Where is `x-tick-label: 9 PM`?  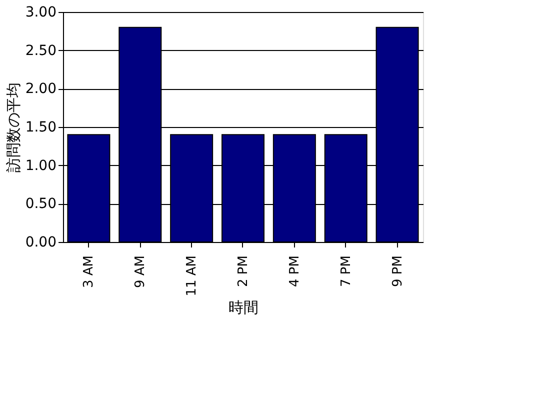 x-tick-label: 9 PM is located at coordinates (398, 271).